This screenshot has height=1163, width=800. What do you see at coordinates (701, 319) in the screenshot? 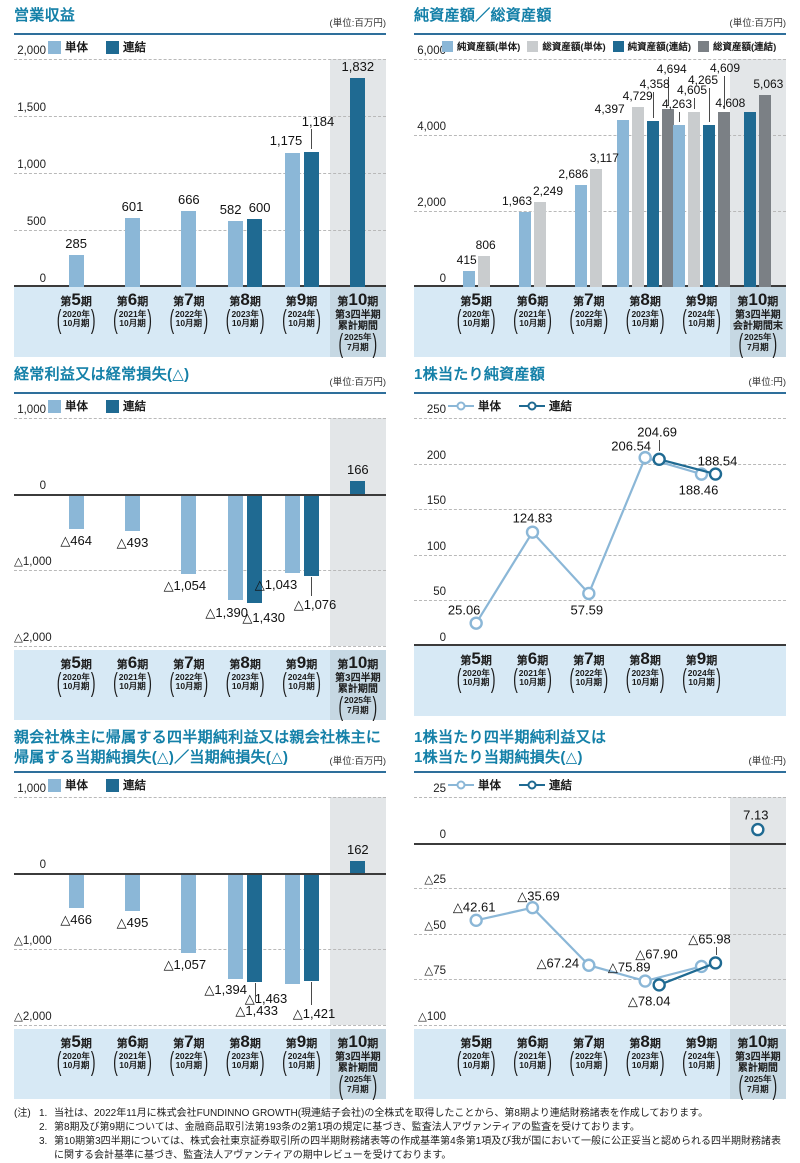
I see `category-sub: (2024年 10月期)` at bounding box center [701, 319].